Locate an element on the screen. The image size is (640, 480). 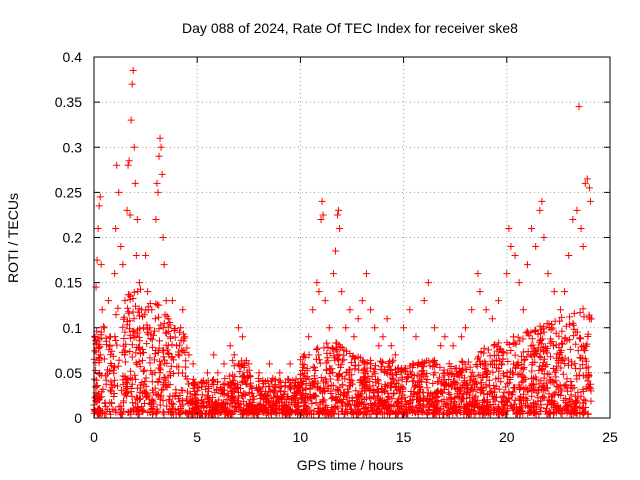
y-tick-label: 0.2 is located at coordinates (73, 238).